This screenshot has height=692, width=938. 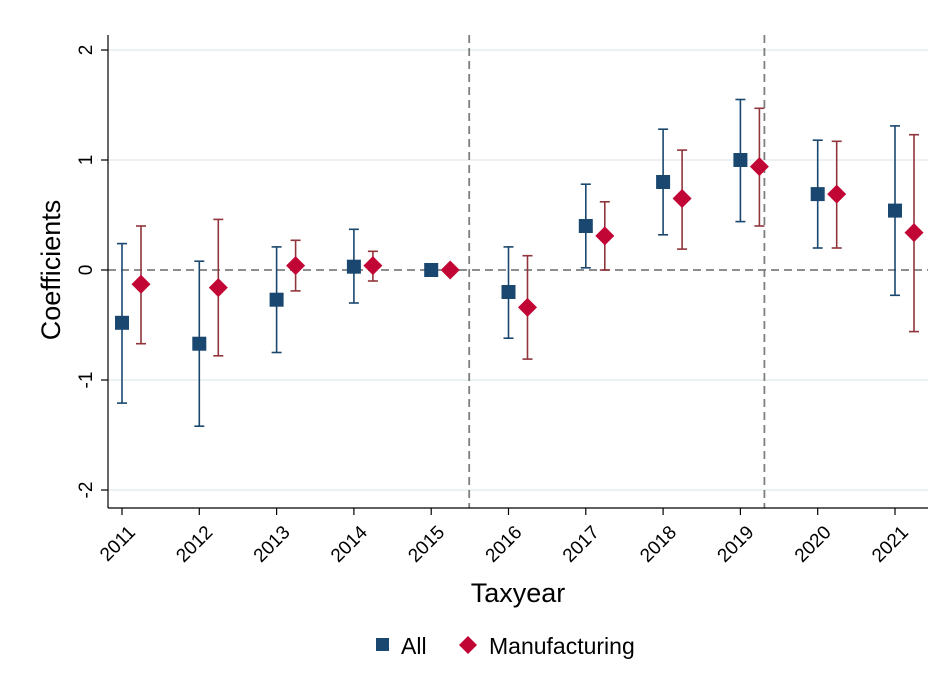 What do you see at coordinates (86, 380) in the screenshot?
I see `y-tick-label: -1` at bounding box center [86, 380].